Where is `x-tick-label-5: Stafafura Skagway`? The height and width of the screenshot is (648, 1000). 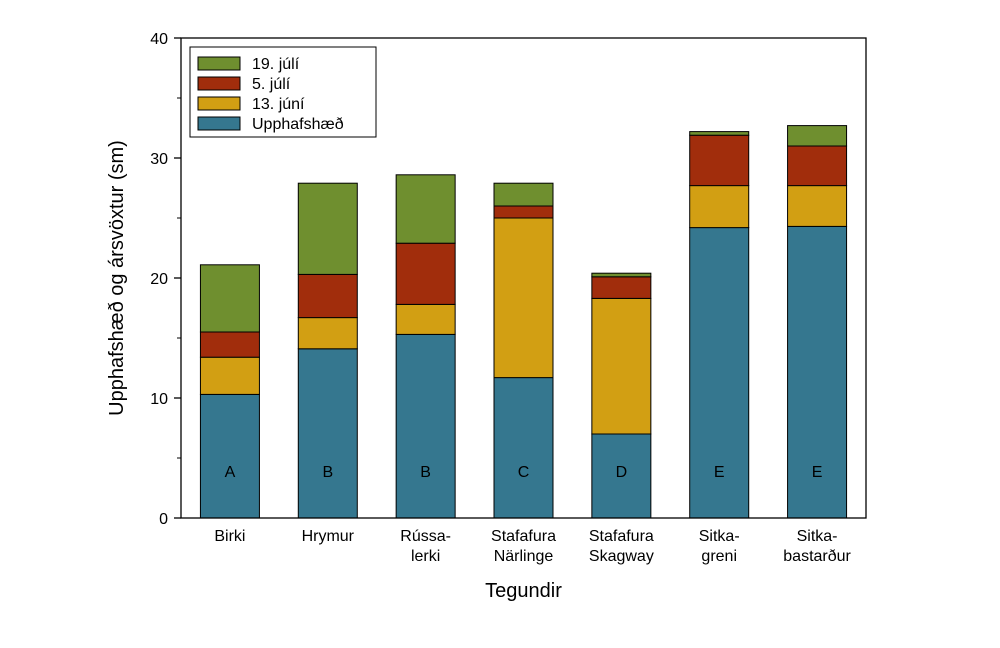
x-tick-label-5: Stafafura Skagway is located at coordinates (621, 546).